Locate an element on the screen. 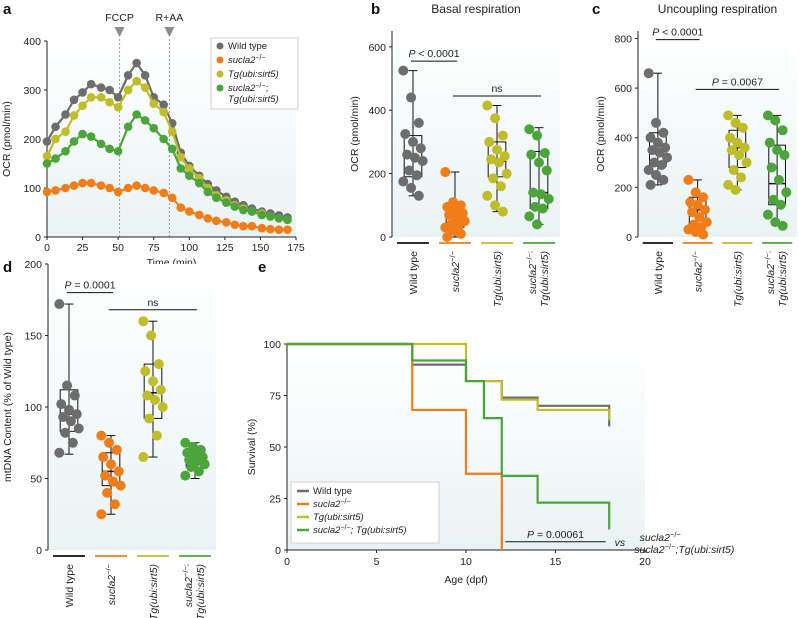 The height and width of the screenshot is (618, 799). vs-label: vs is located at coordinates (620, 543).